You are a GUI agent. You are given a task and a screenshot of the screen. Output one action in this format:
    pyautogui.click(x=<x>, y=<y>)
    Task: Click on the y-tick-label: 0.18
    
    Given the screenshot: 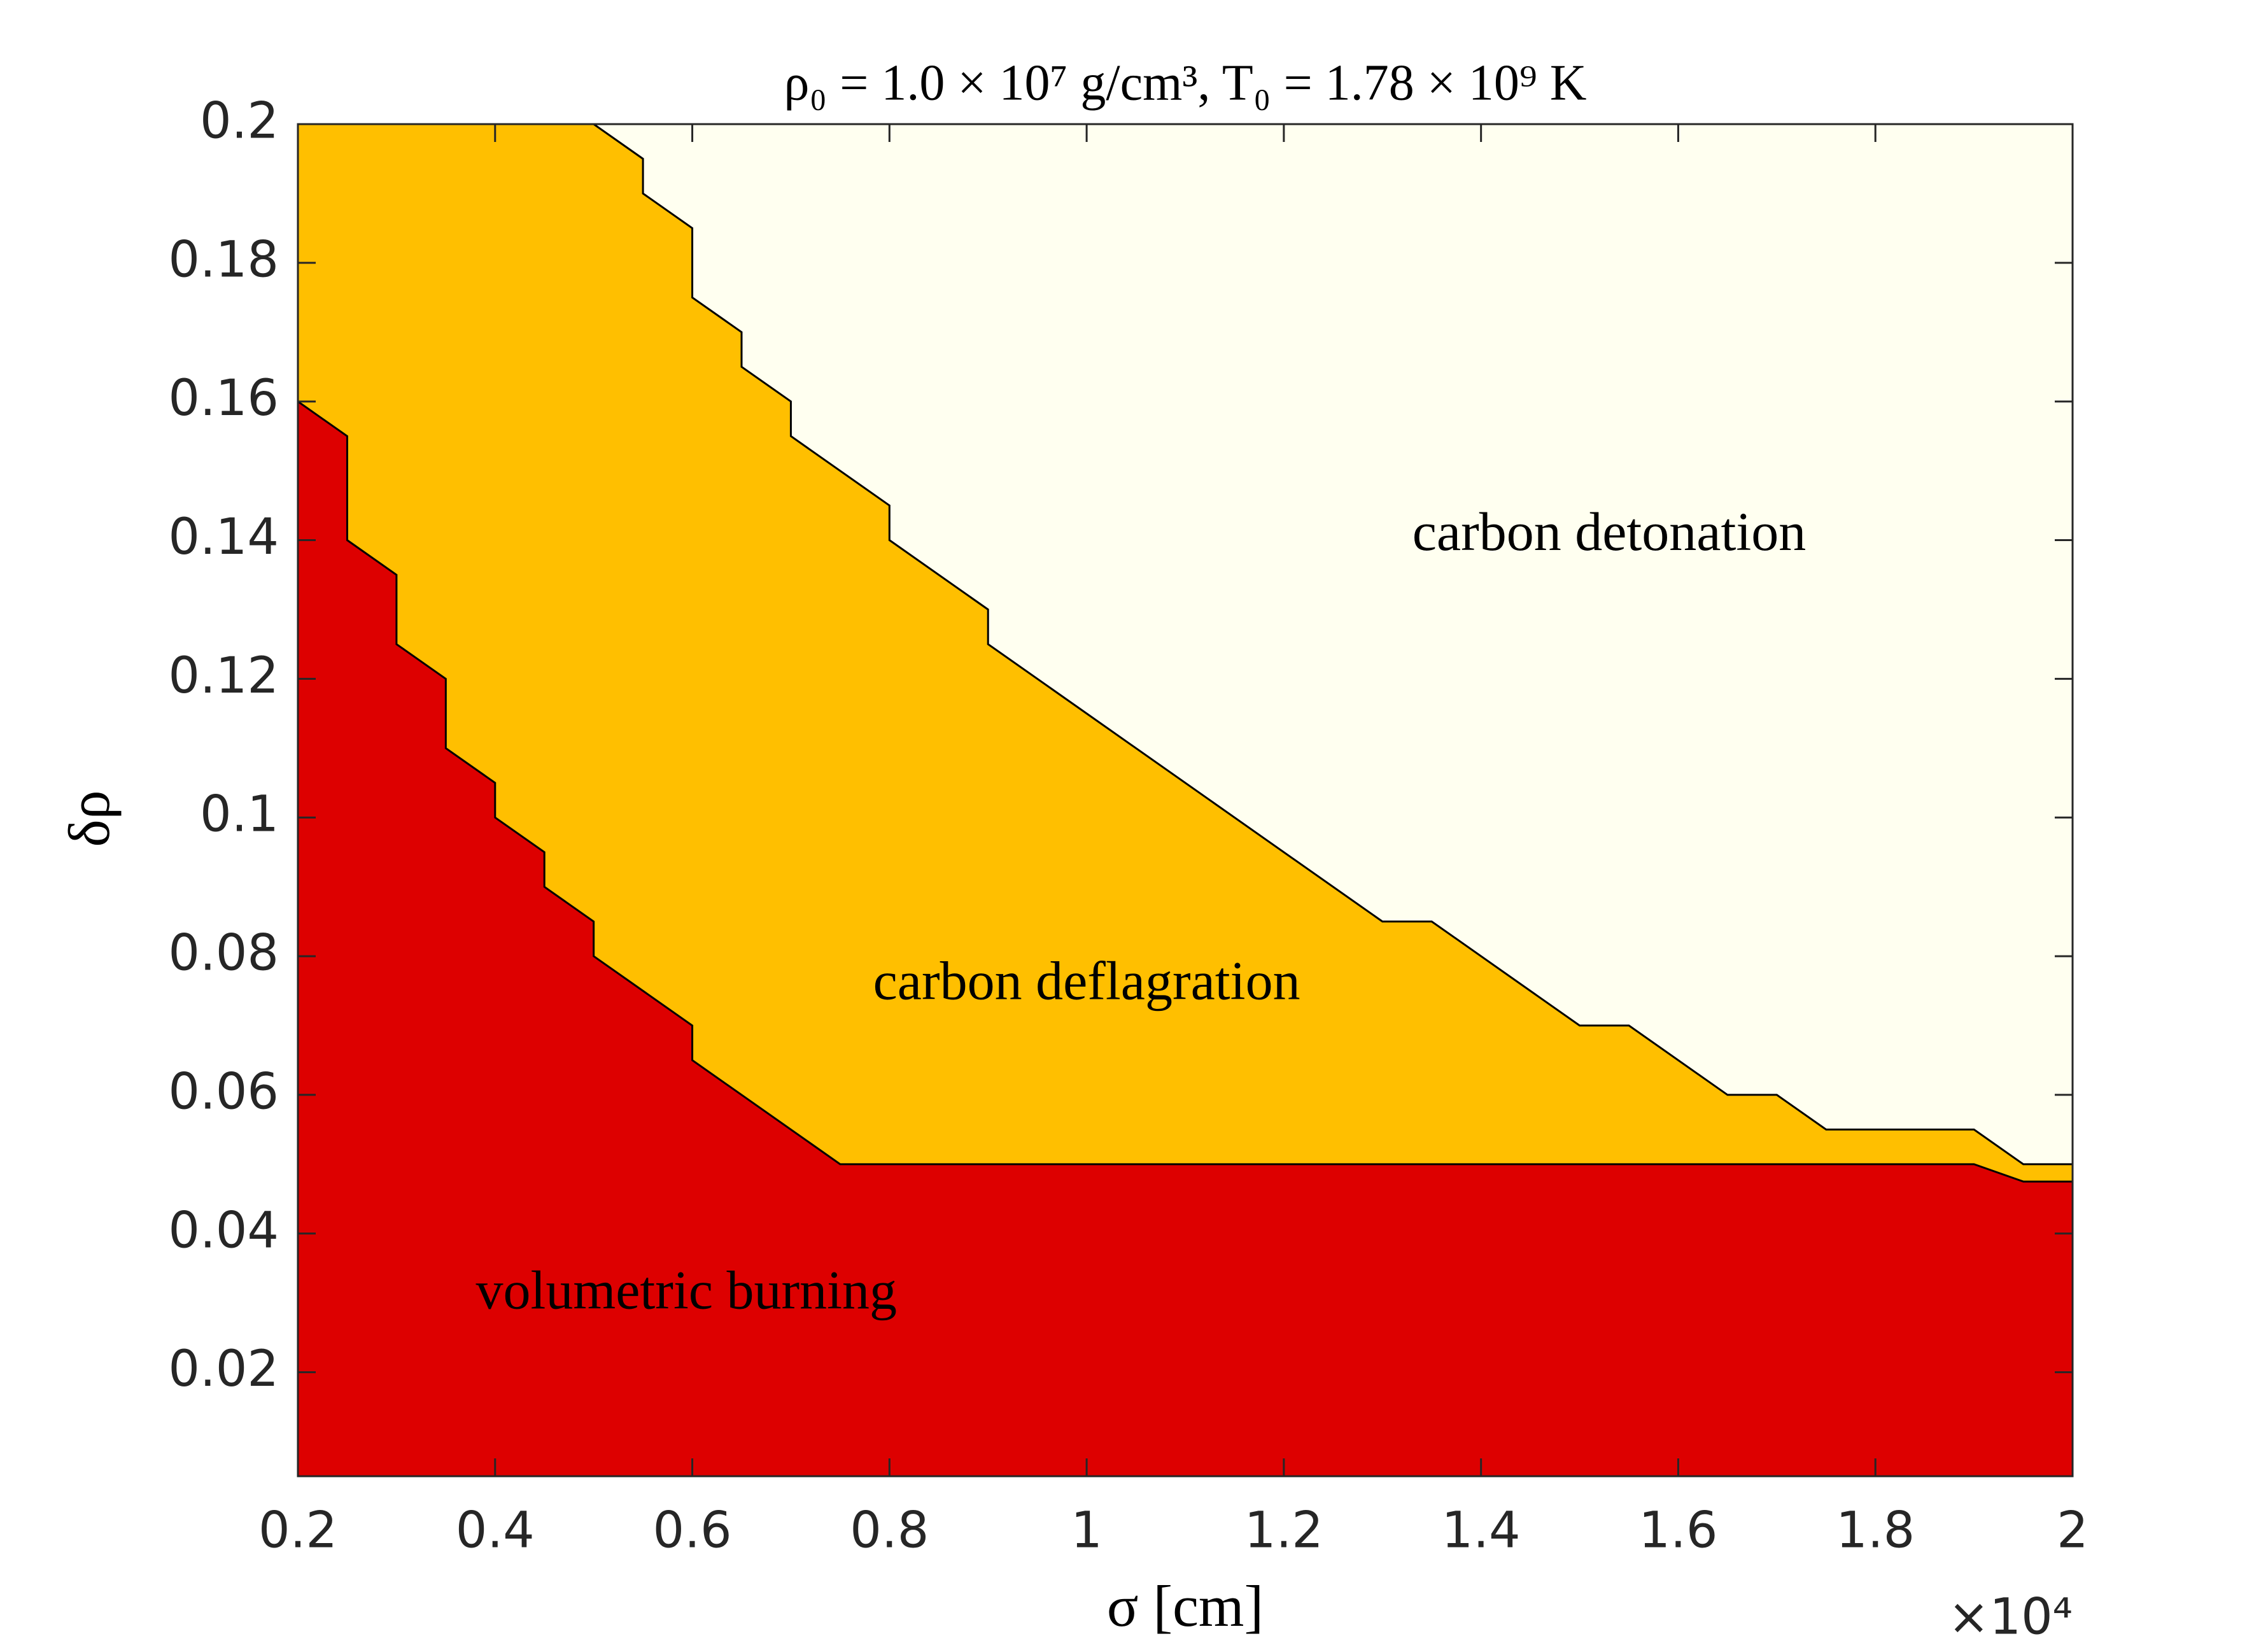 What is the action you would take?
    pyautogui.click(x=223, y=259)
    